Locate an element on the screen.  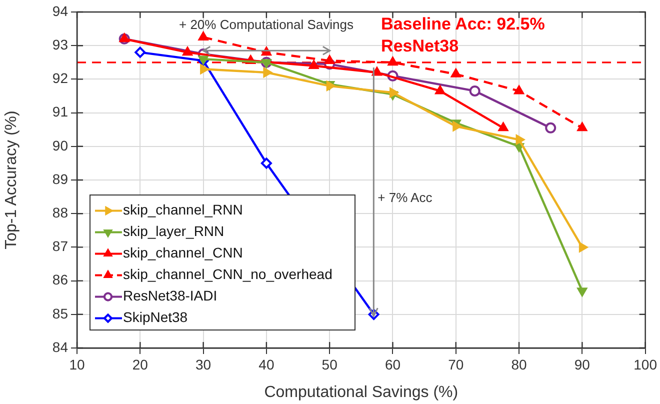
y-tick-label: 85 is located at coordinates (60, 313).